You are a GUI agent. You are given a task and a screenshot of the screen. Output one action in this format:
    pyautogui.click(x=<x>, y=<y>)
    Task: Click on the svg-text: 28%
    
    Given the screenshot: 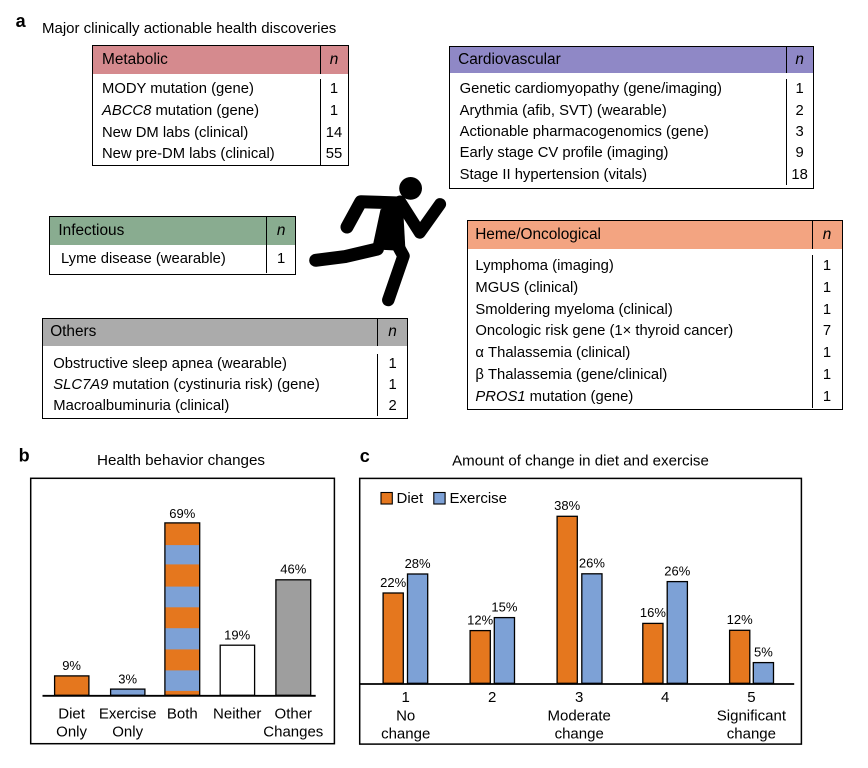 What is the action you would take?
    pyautogui.click(x=418, y=563)
    